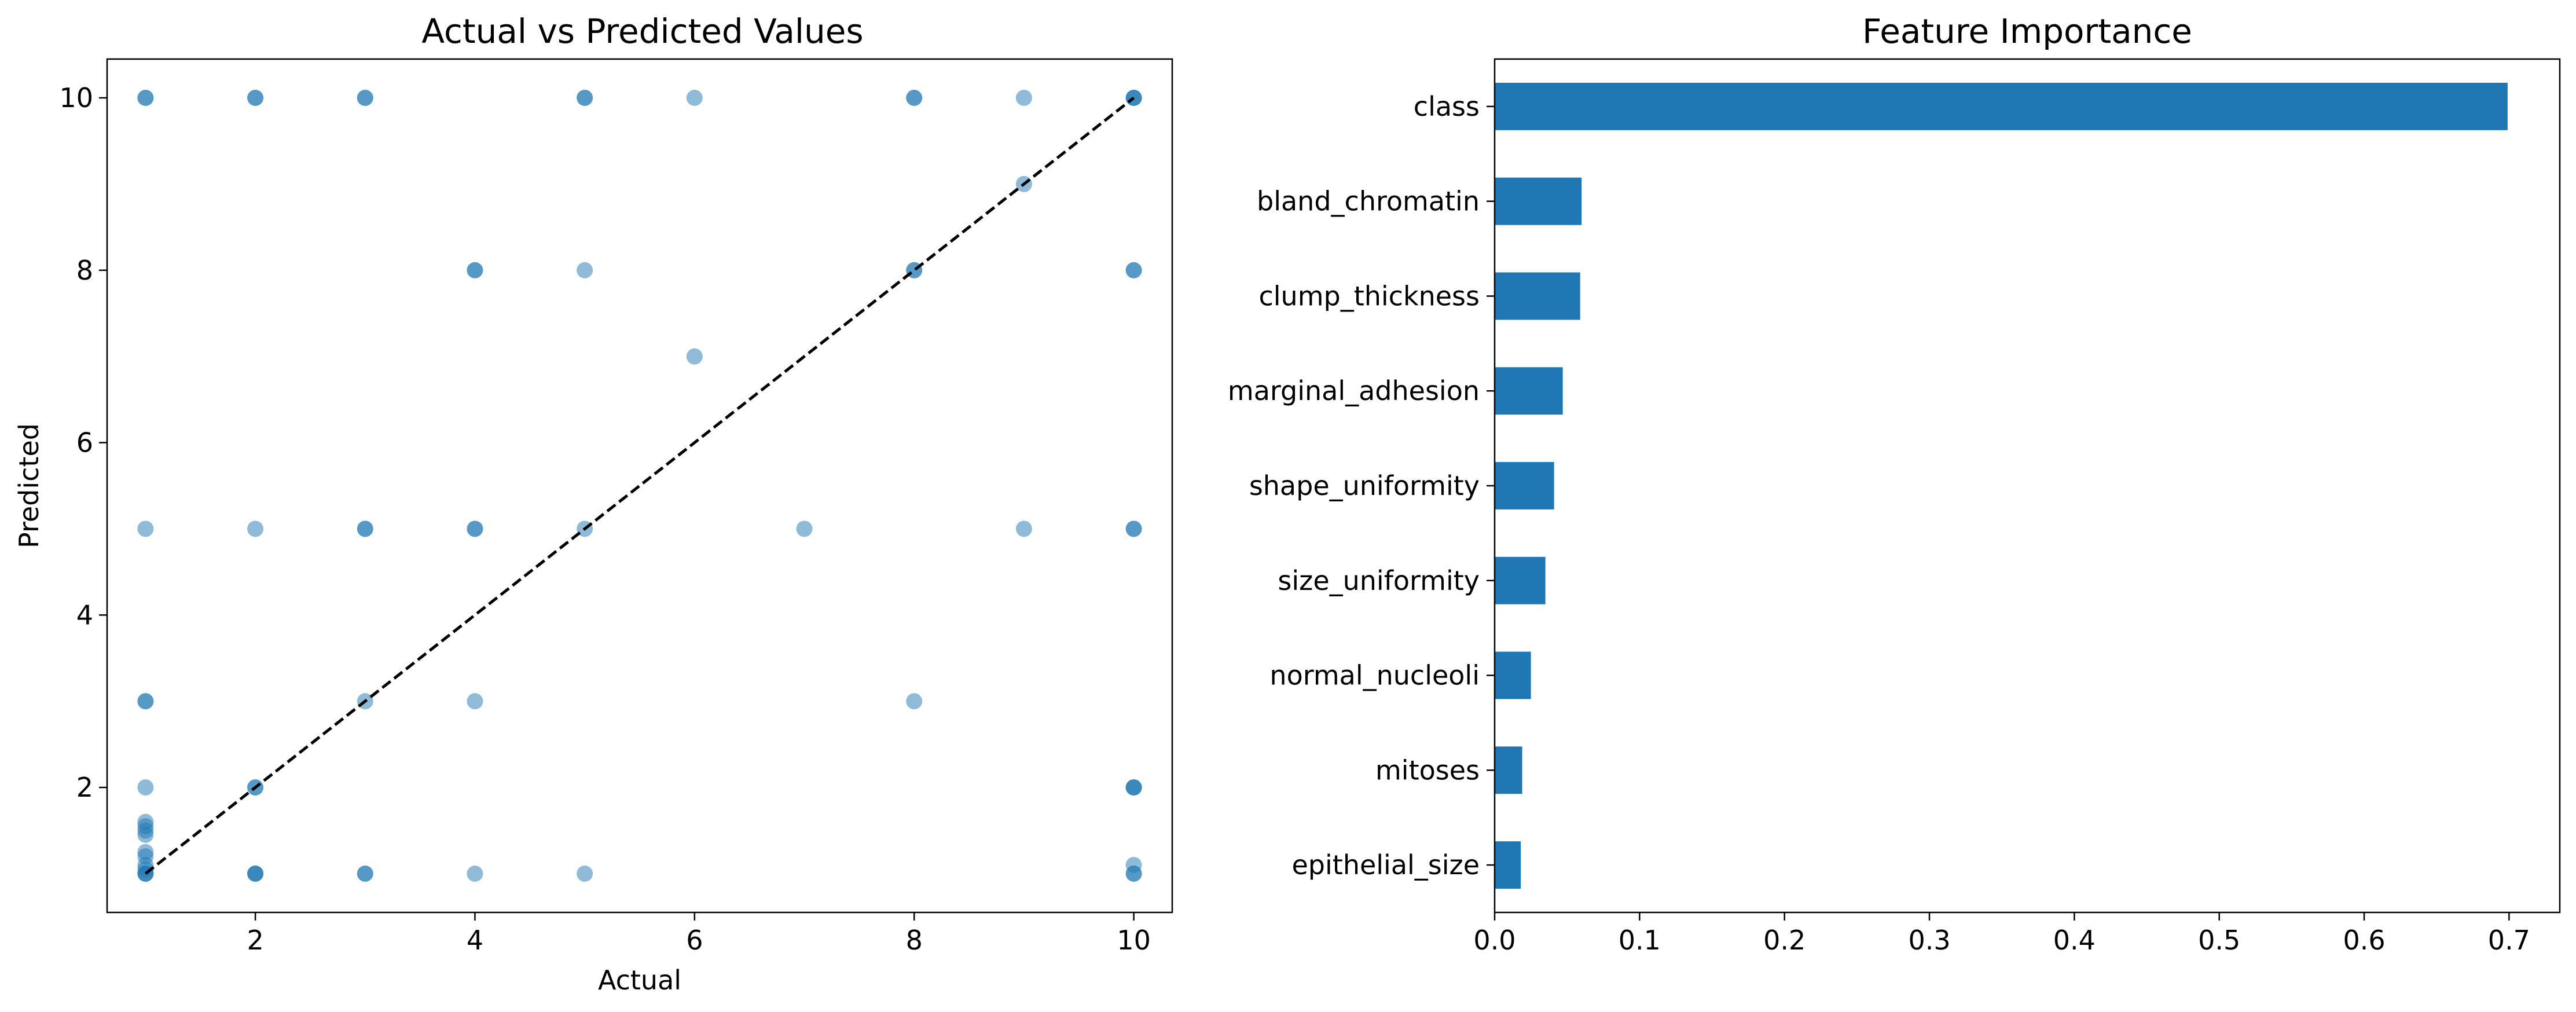 This screenshot has width=2576, height=1012. I want to click on scatter-x-tick-label: 4, so click(475, 940).